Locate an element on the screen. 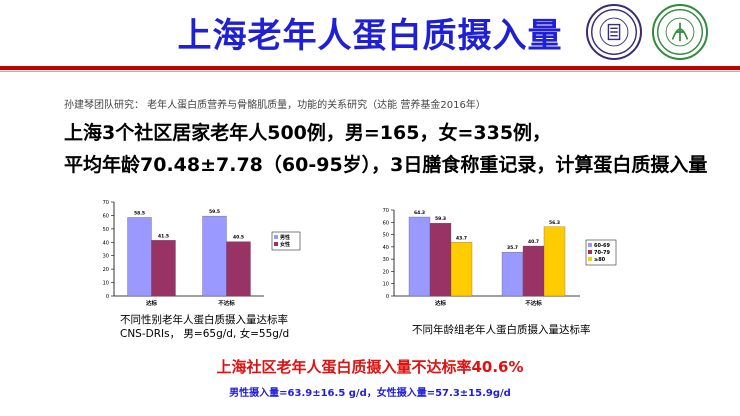 The height and width of the screenshot is (416, 740). chart2-y-tick-label: 0 is located at coordinates (387, 297).